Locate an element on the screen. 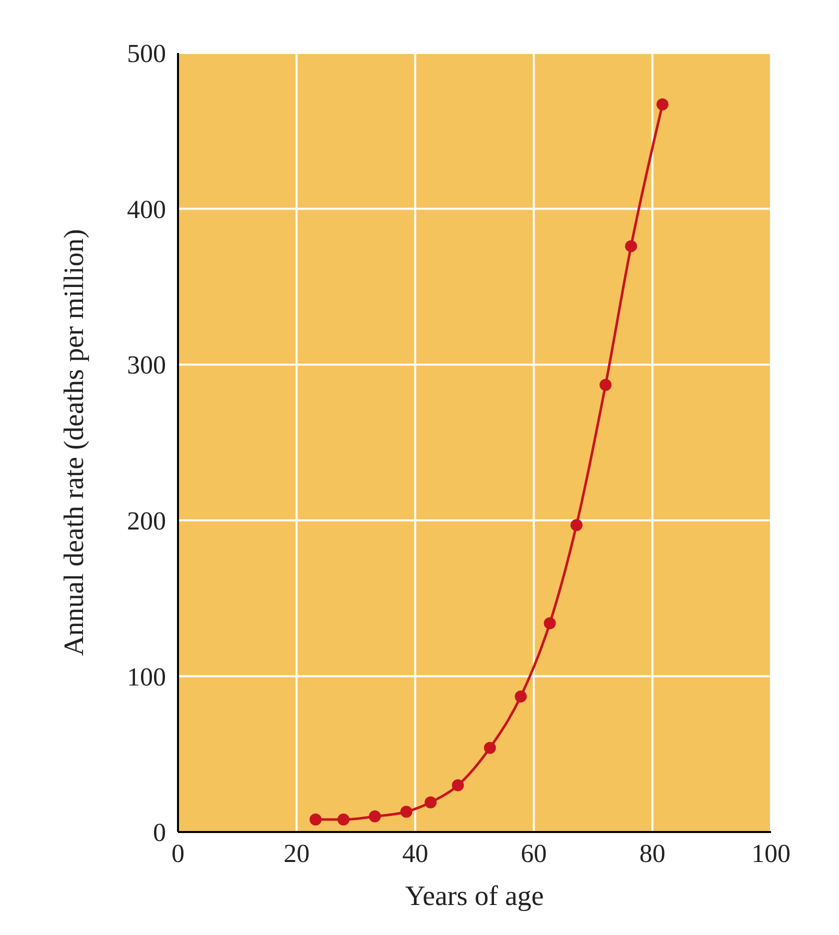  y-tick-label: 300 is located at coordinates (146, 365).